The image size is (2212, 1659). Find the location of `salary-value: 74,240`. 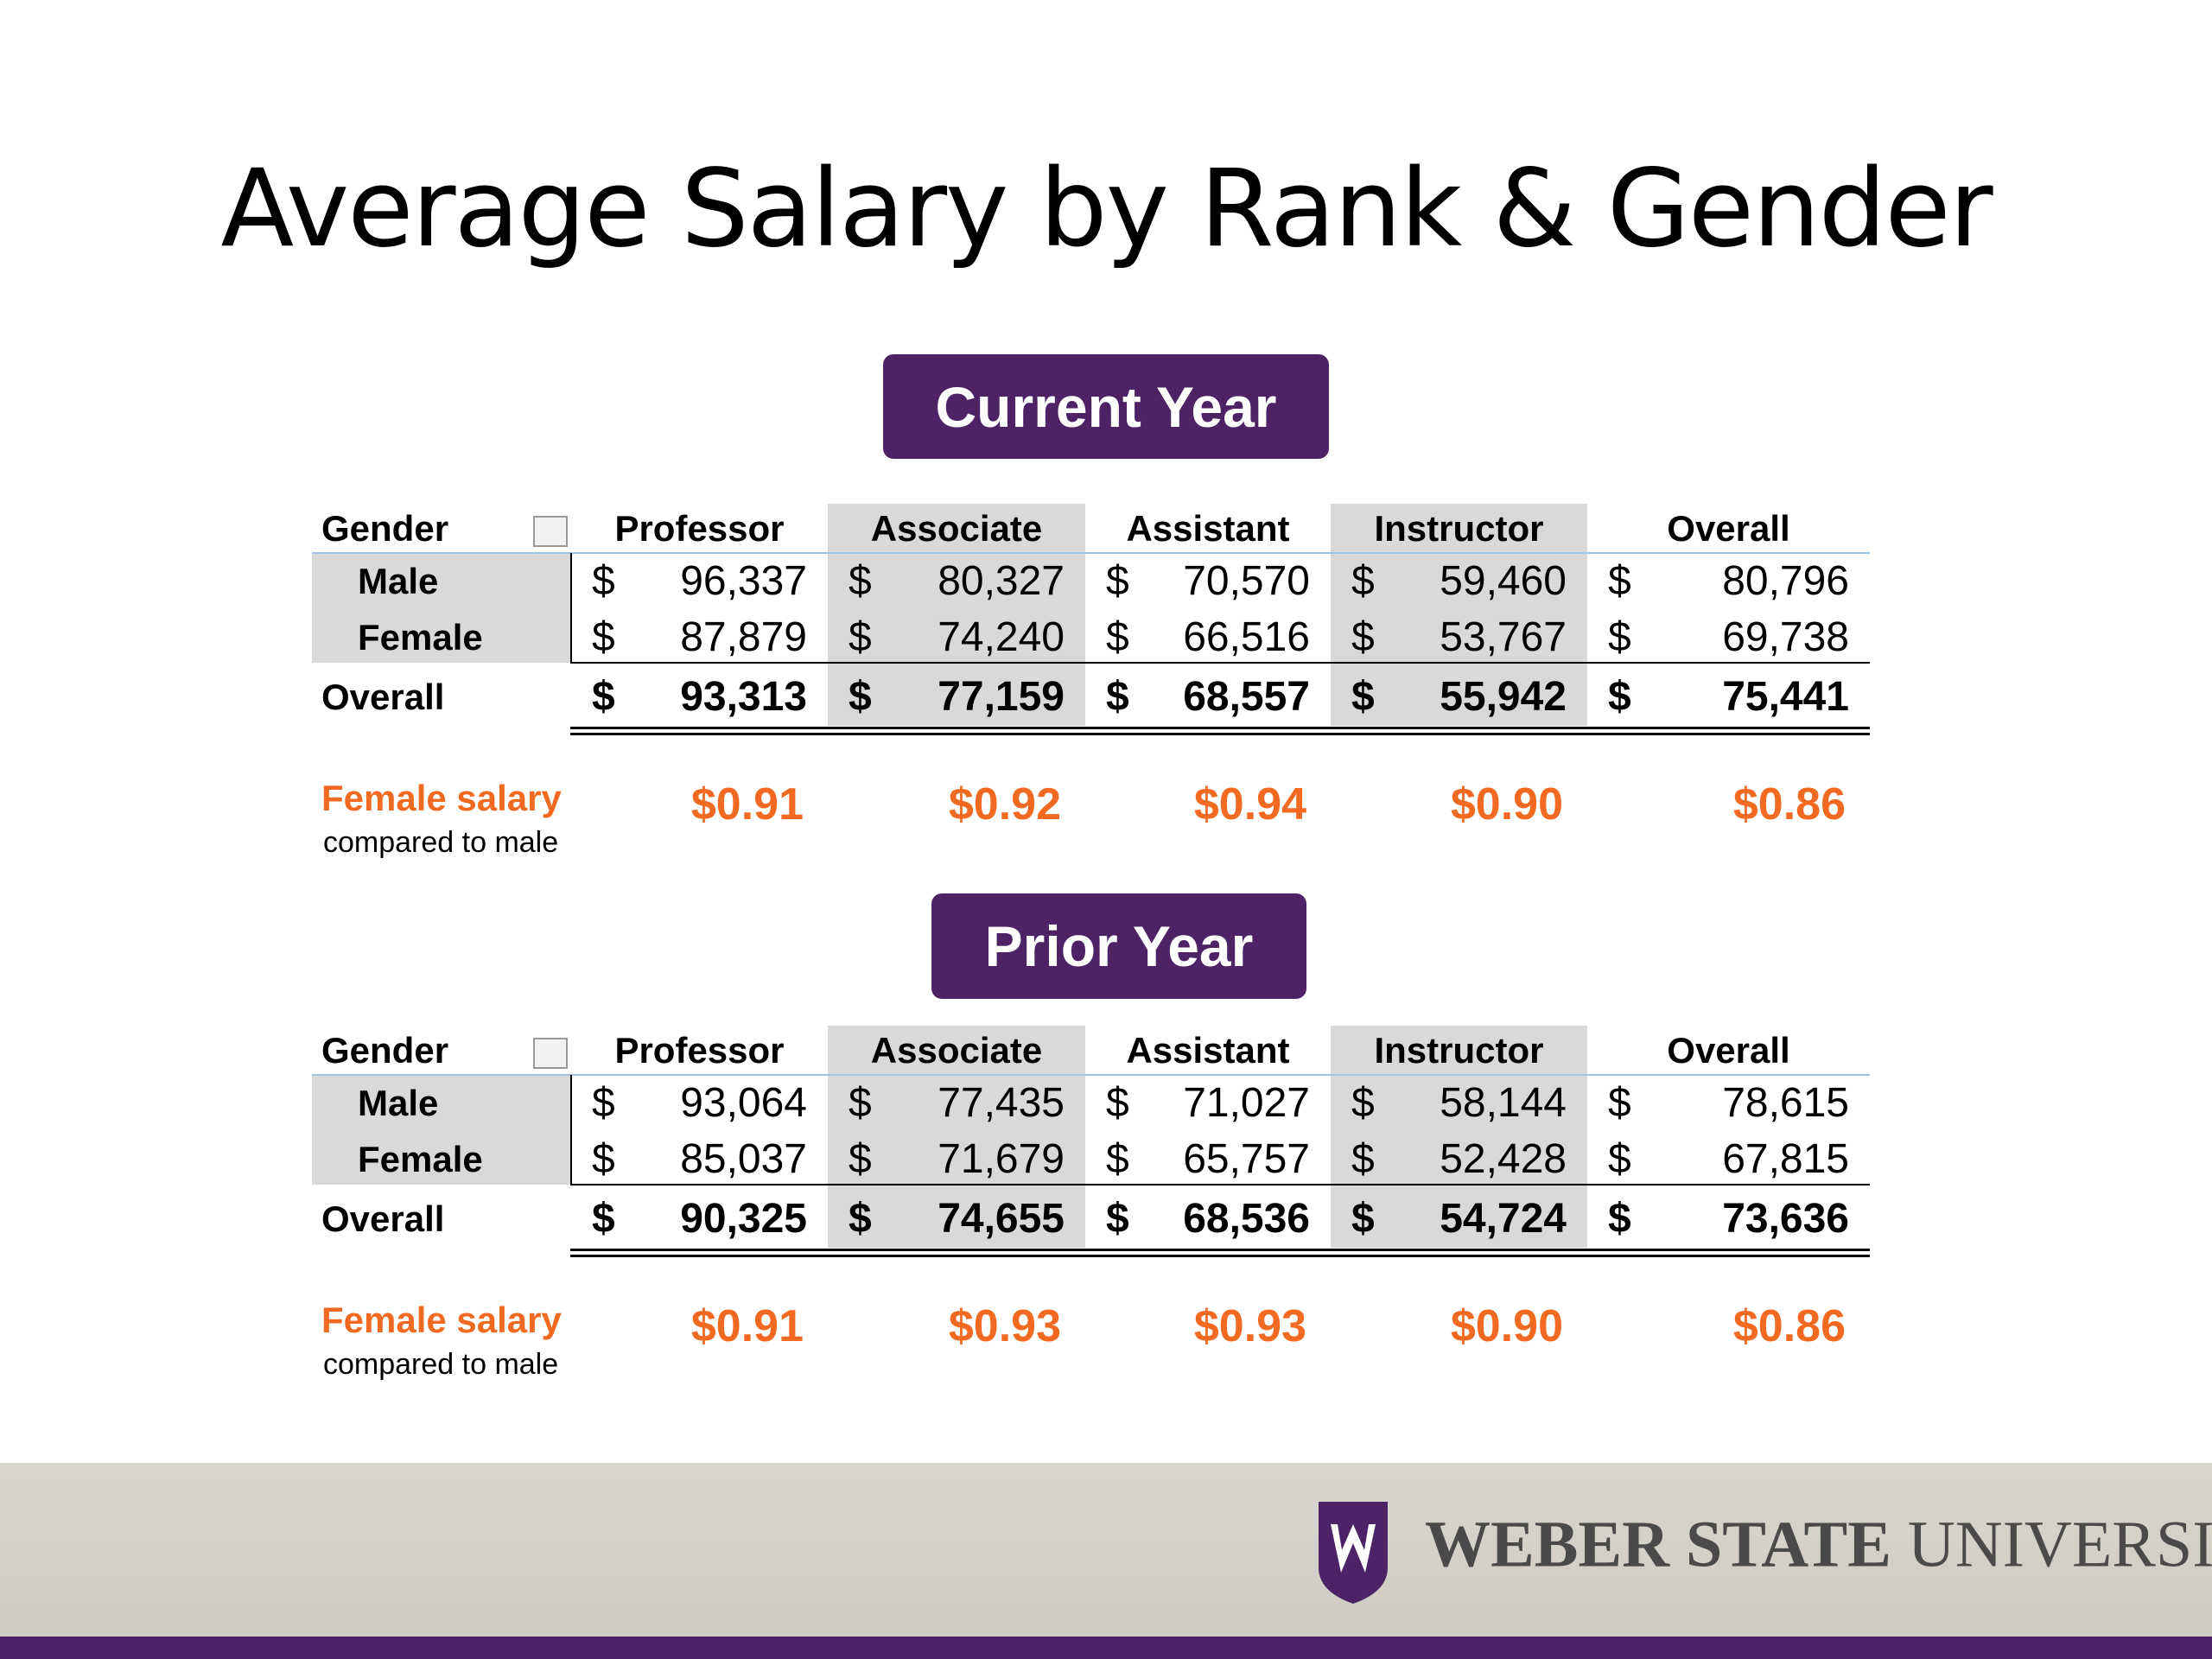

salary-value: 74,240 is located at coordinates (1001, 637).